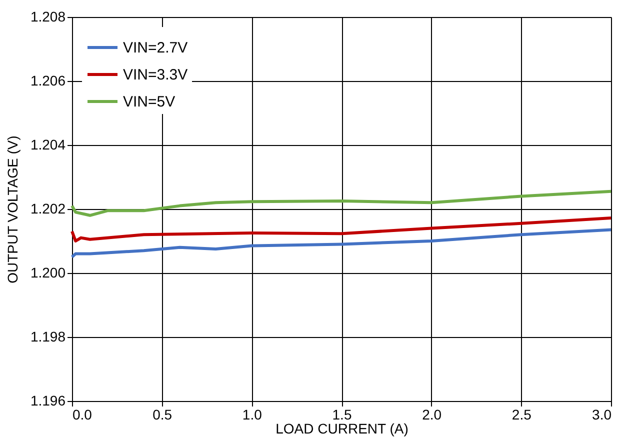 The height and width of the screenshot is (443, 637). What do you see at coordinates (252, 414) in the screenshot?
I see `x-tick-label: 1.0` at bounding box center [252, 414].